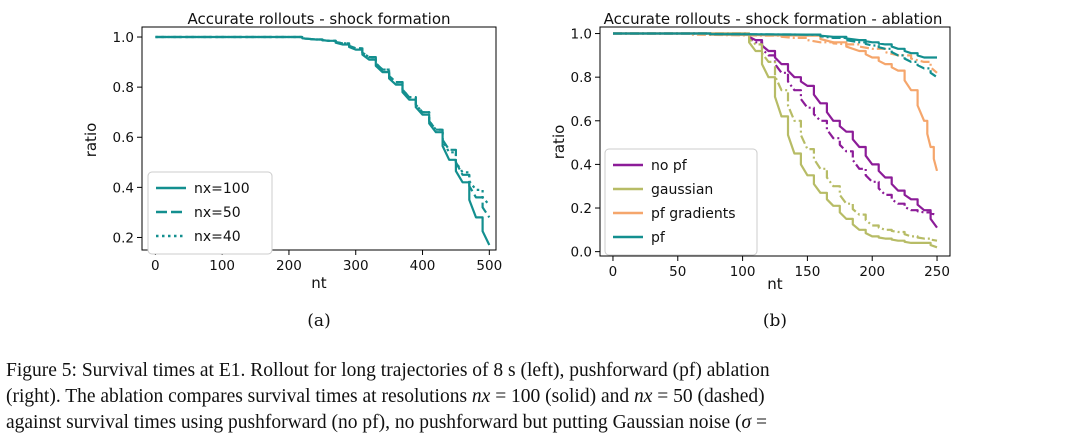  Describe the element at coordinates (356, 266) in the screenshot. I see `x-tick-label: 300` at that location.